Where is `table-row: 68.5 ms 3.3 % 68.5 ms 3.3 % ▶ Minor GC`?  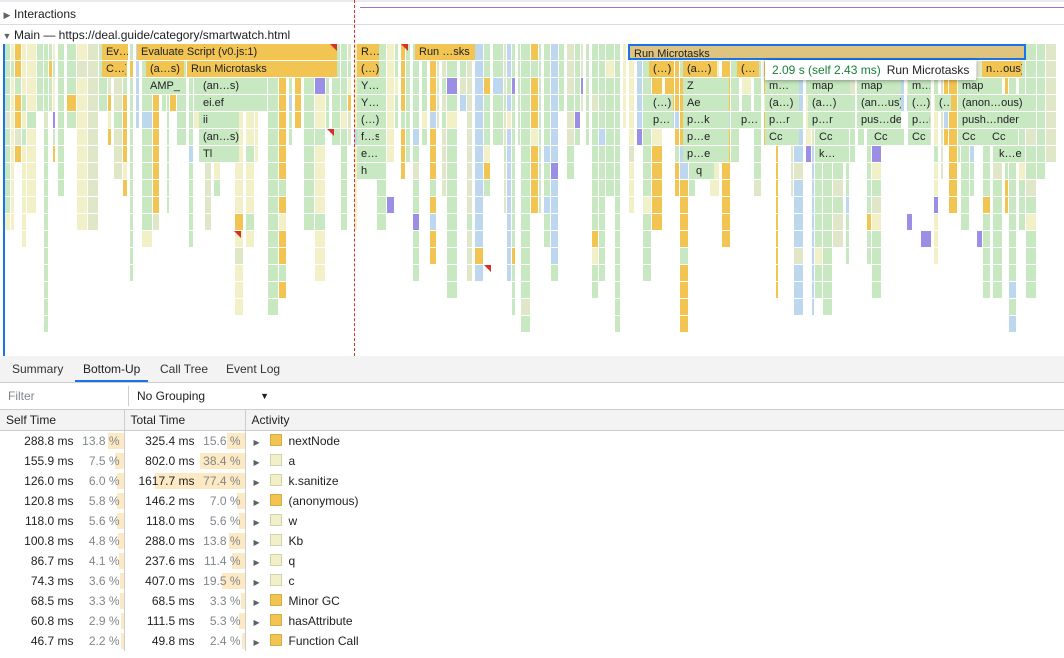
table-row: 68.5 ms 3.3 % 68.5 ms 3.3 % ▶ Minor GC is located at coordinates (532, 601).